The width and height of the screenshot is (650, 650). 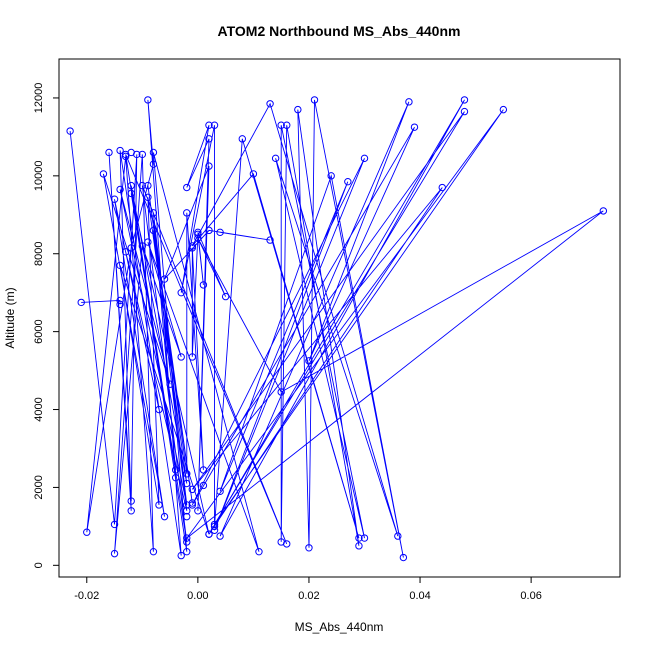 What do you see at coordinates (39, 253) in the screenshot?
I see `y-tick-label: 8000` at bounding box center [39, 253].